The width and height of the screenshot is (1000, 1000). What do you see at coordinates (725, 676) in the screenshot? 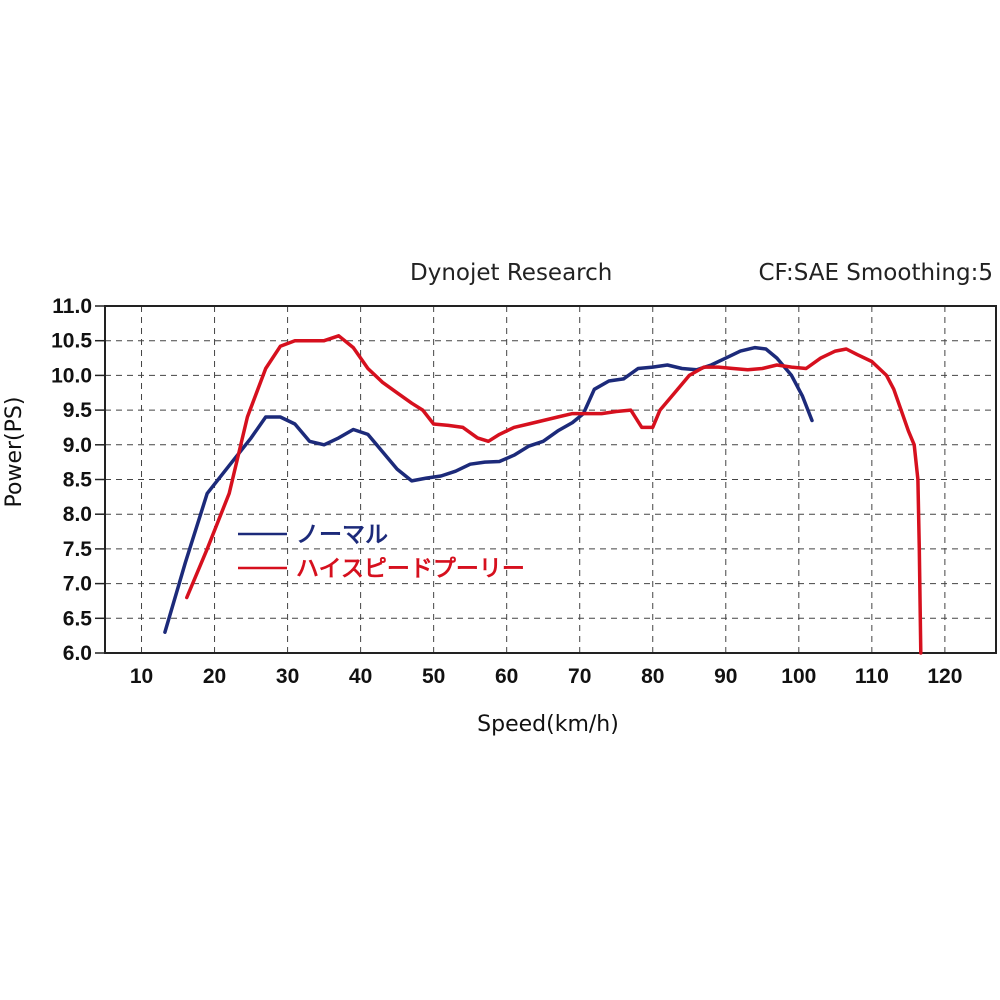
I see `x-tick-label: 90` at bounding box center [725, 676].